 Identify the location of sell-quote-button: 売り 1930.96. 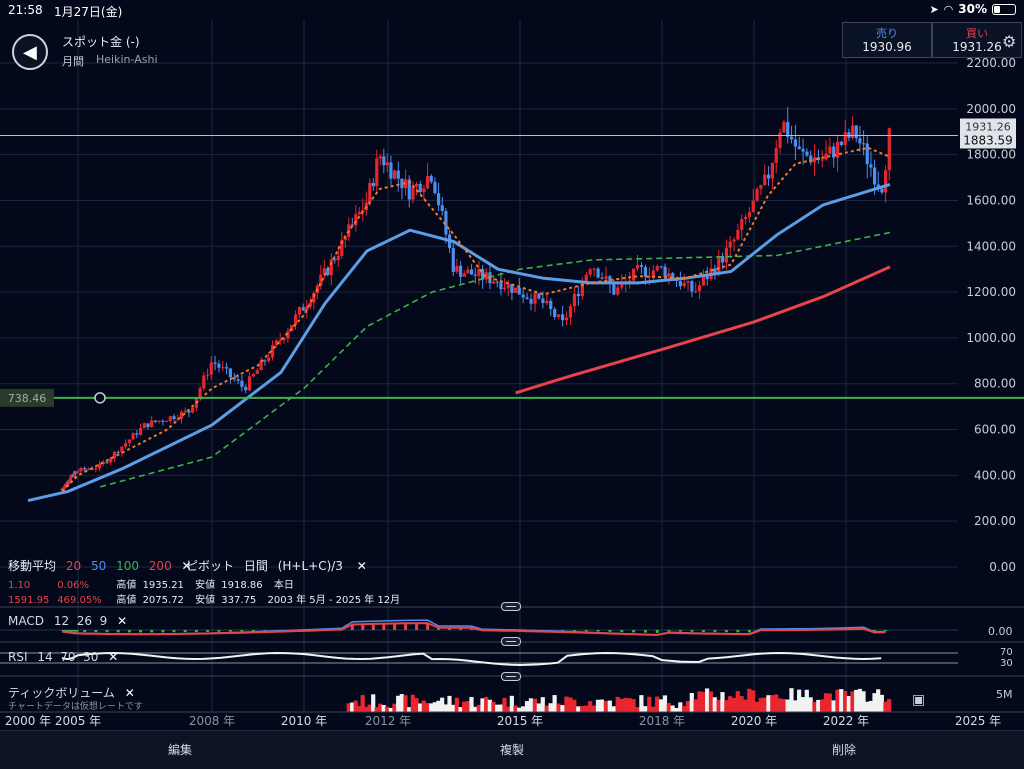
(887, 40).